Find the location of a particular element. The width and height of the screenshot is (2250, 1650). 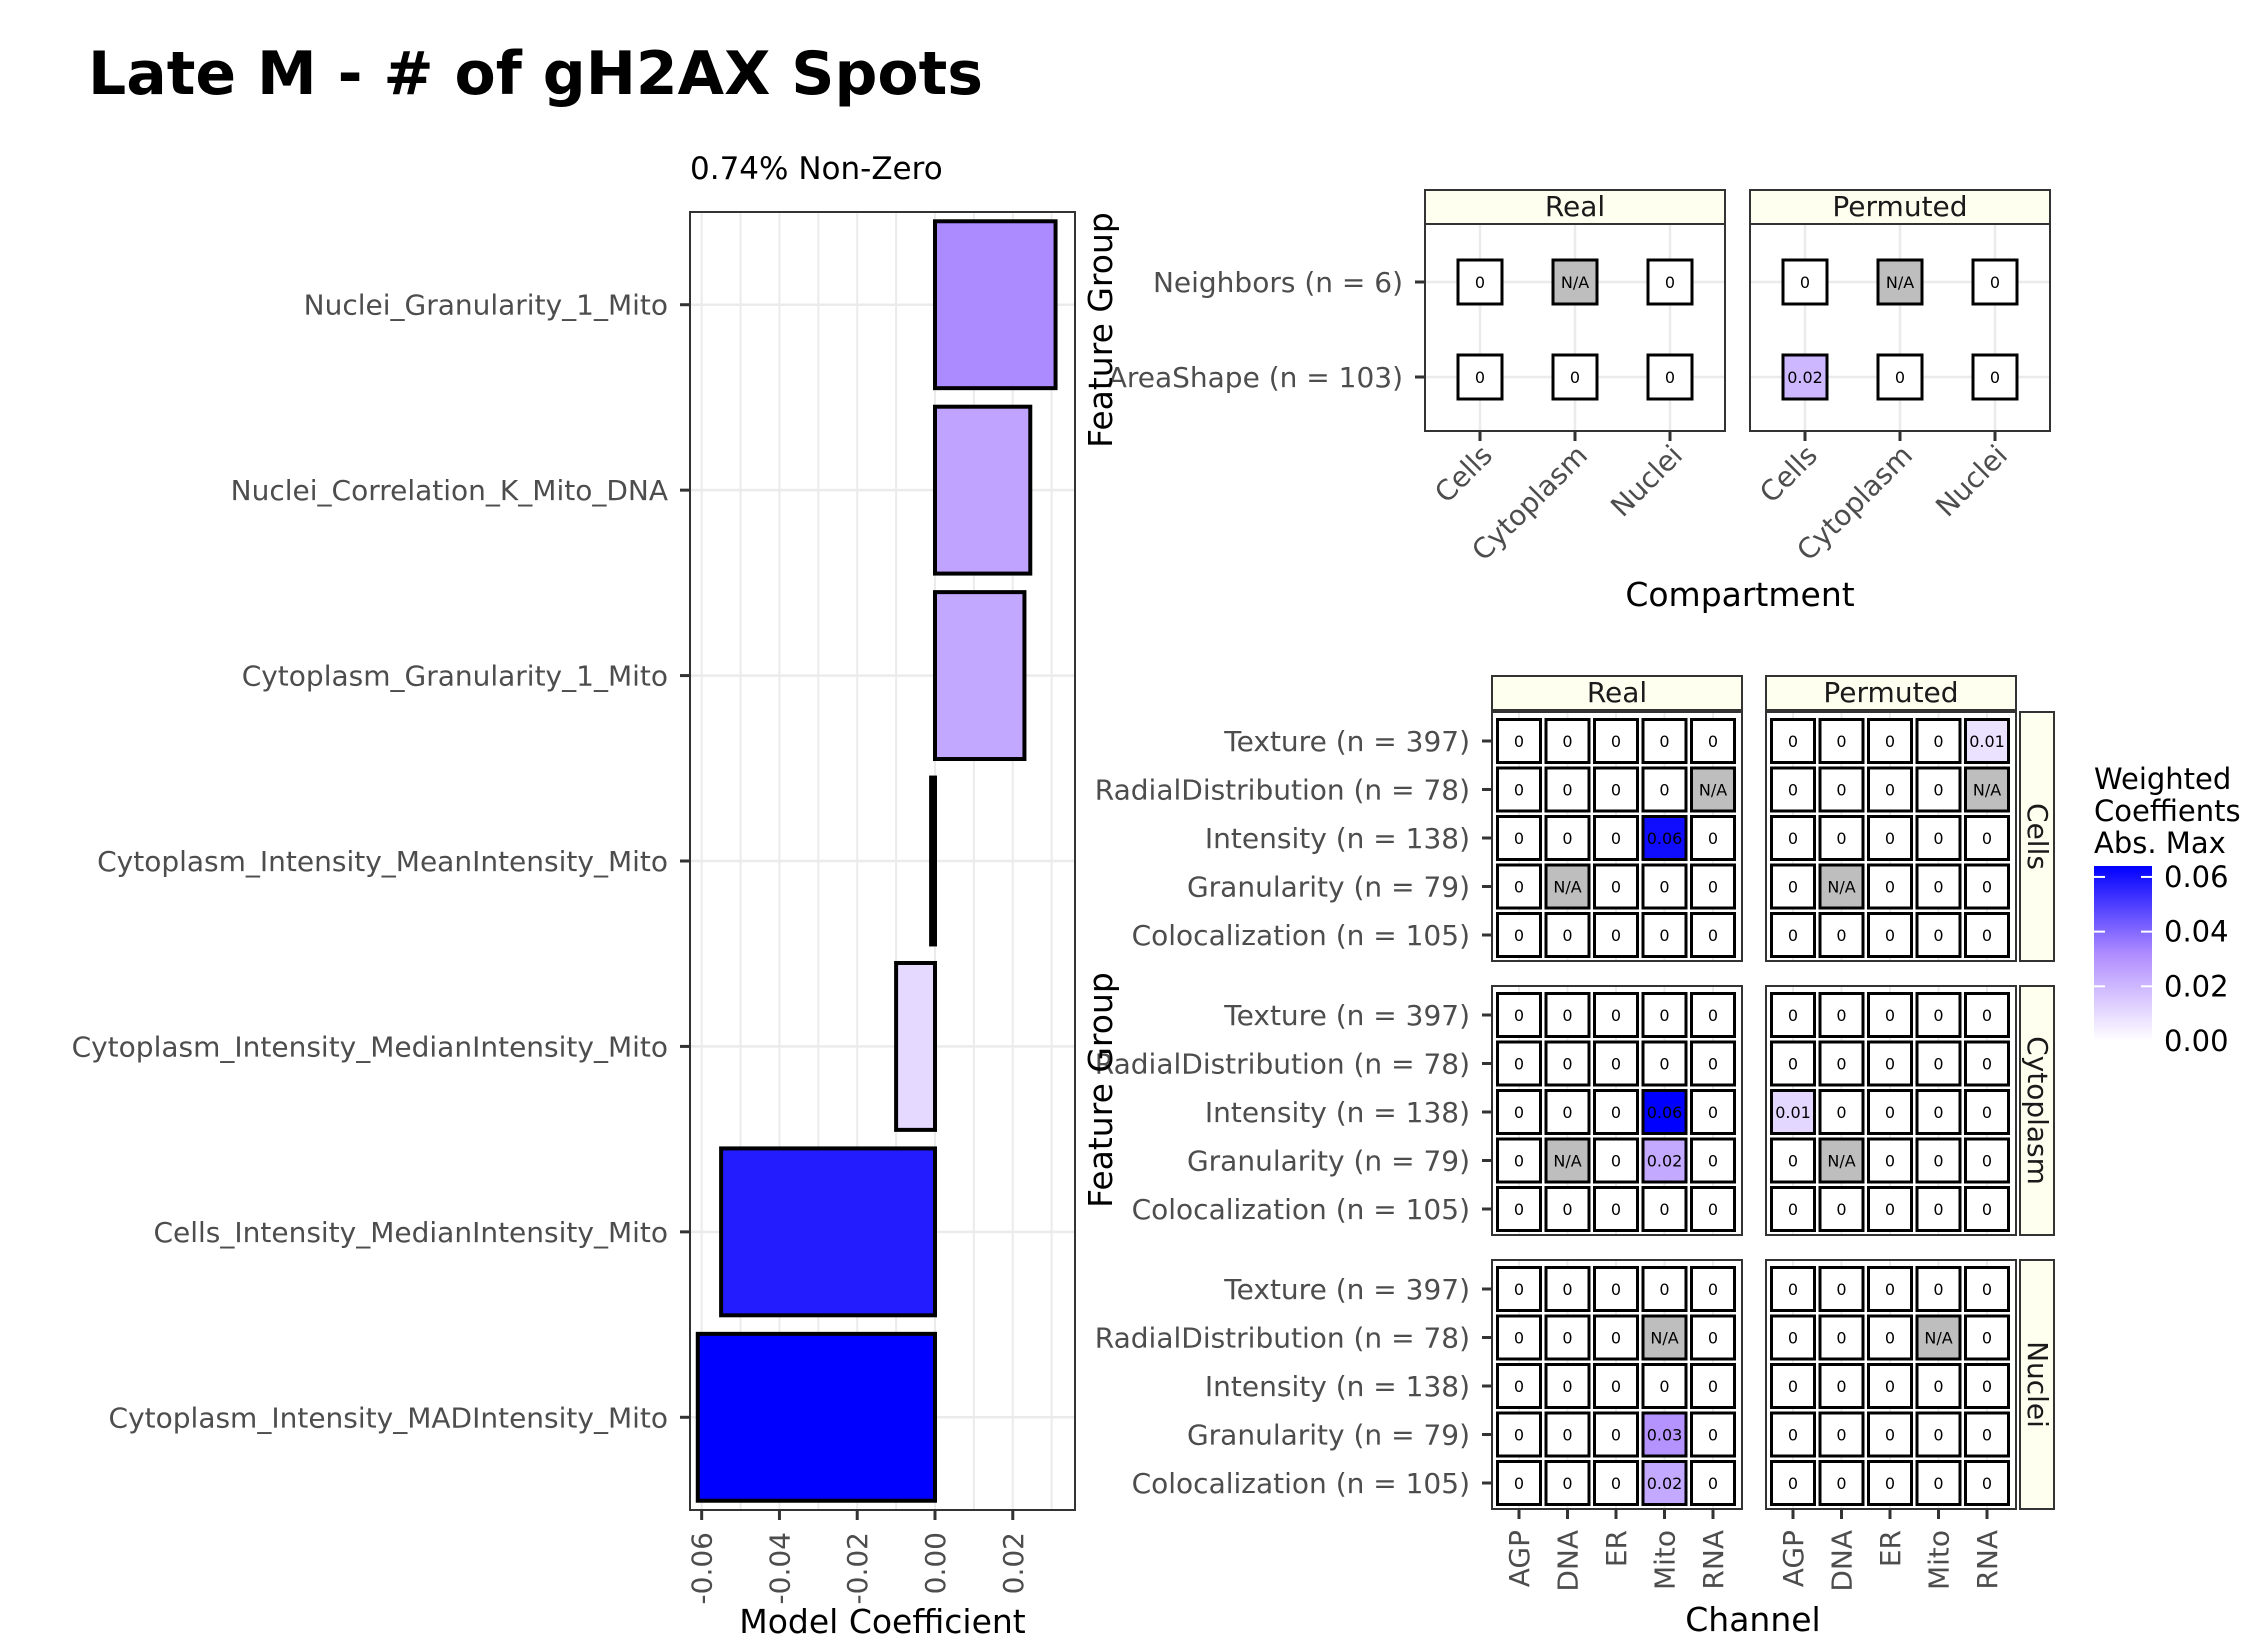

facet-strip-label: Real is located at coordinates (1617, 692).